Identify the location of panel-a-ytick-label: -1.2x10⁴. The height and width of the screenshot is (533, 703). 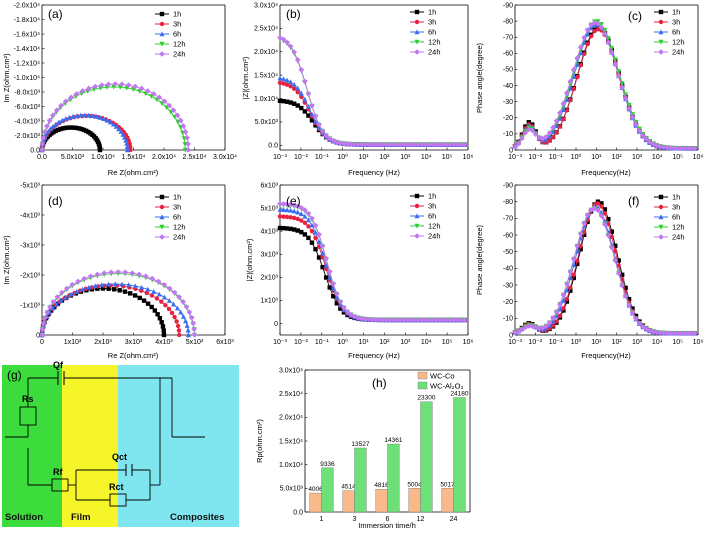
(27, 63).